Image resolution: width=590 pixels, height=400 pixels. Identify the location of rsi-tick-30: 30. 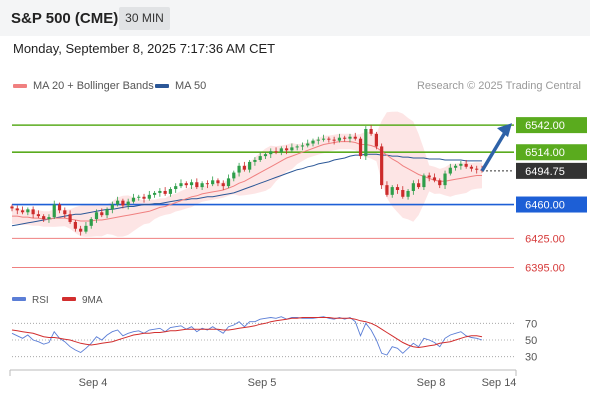
(531, 358).